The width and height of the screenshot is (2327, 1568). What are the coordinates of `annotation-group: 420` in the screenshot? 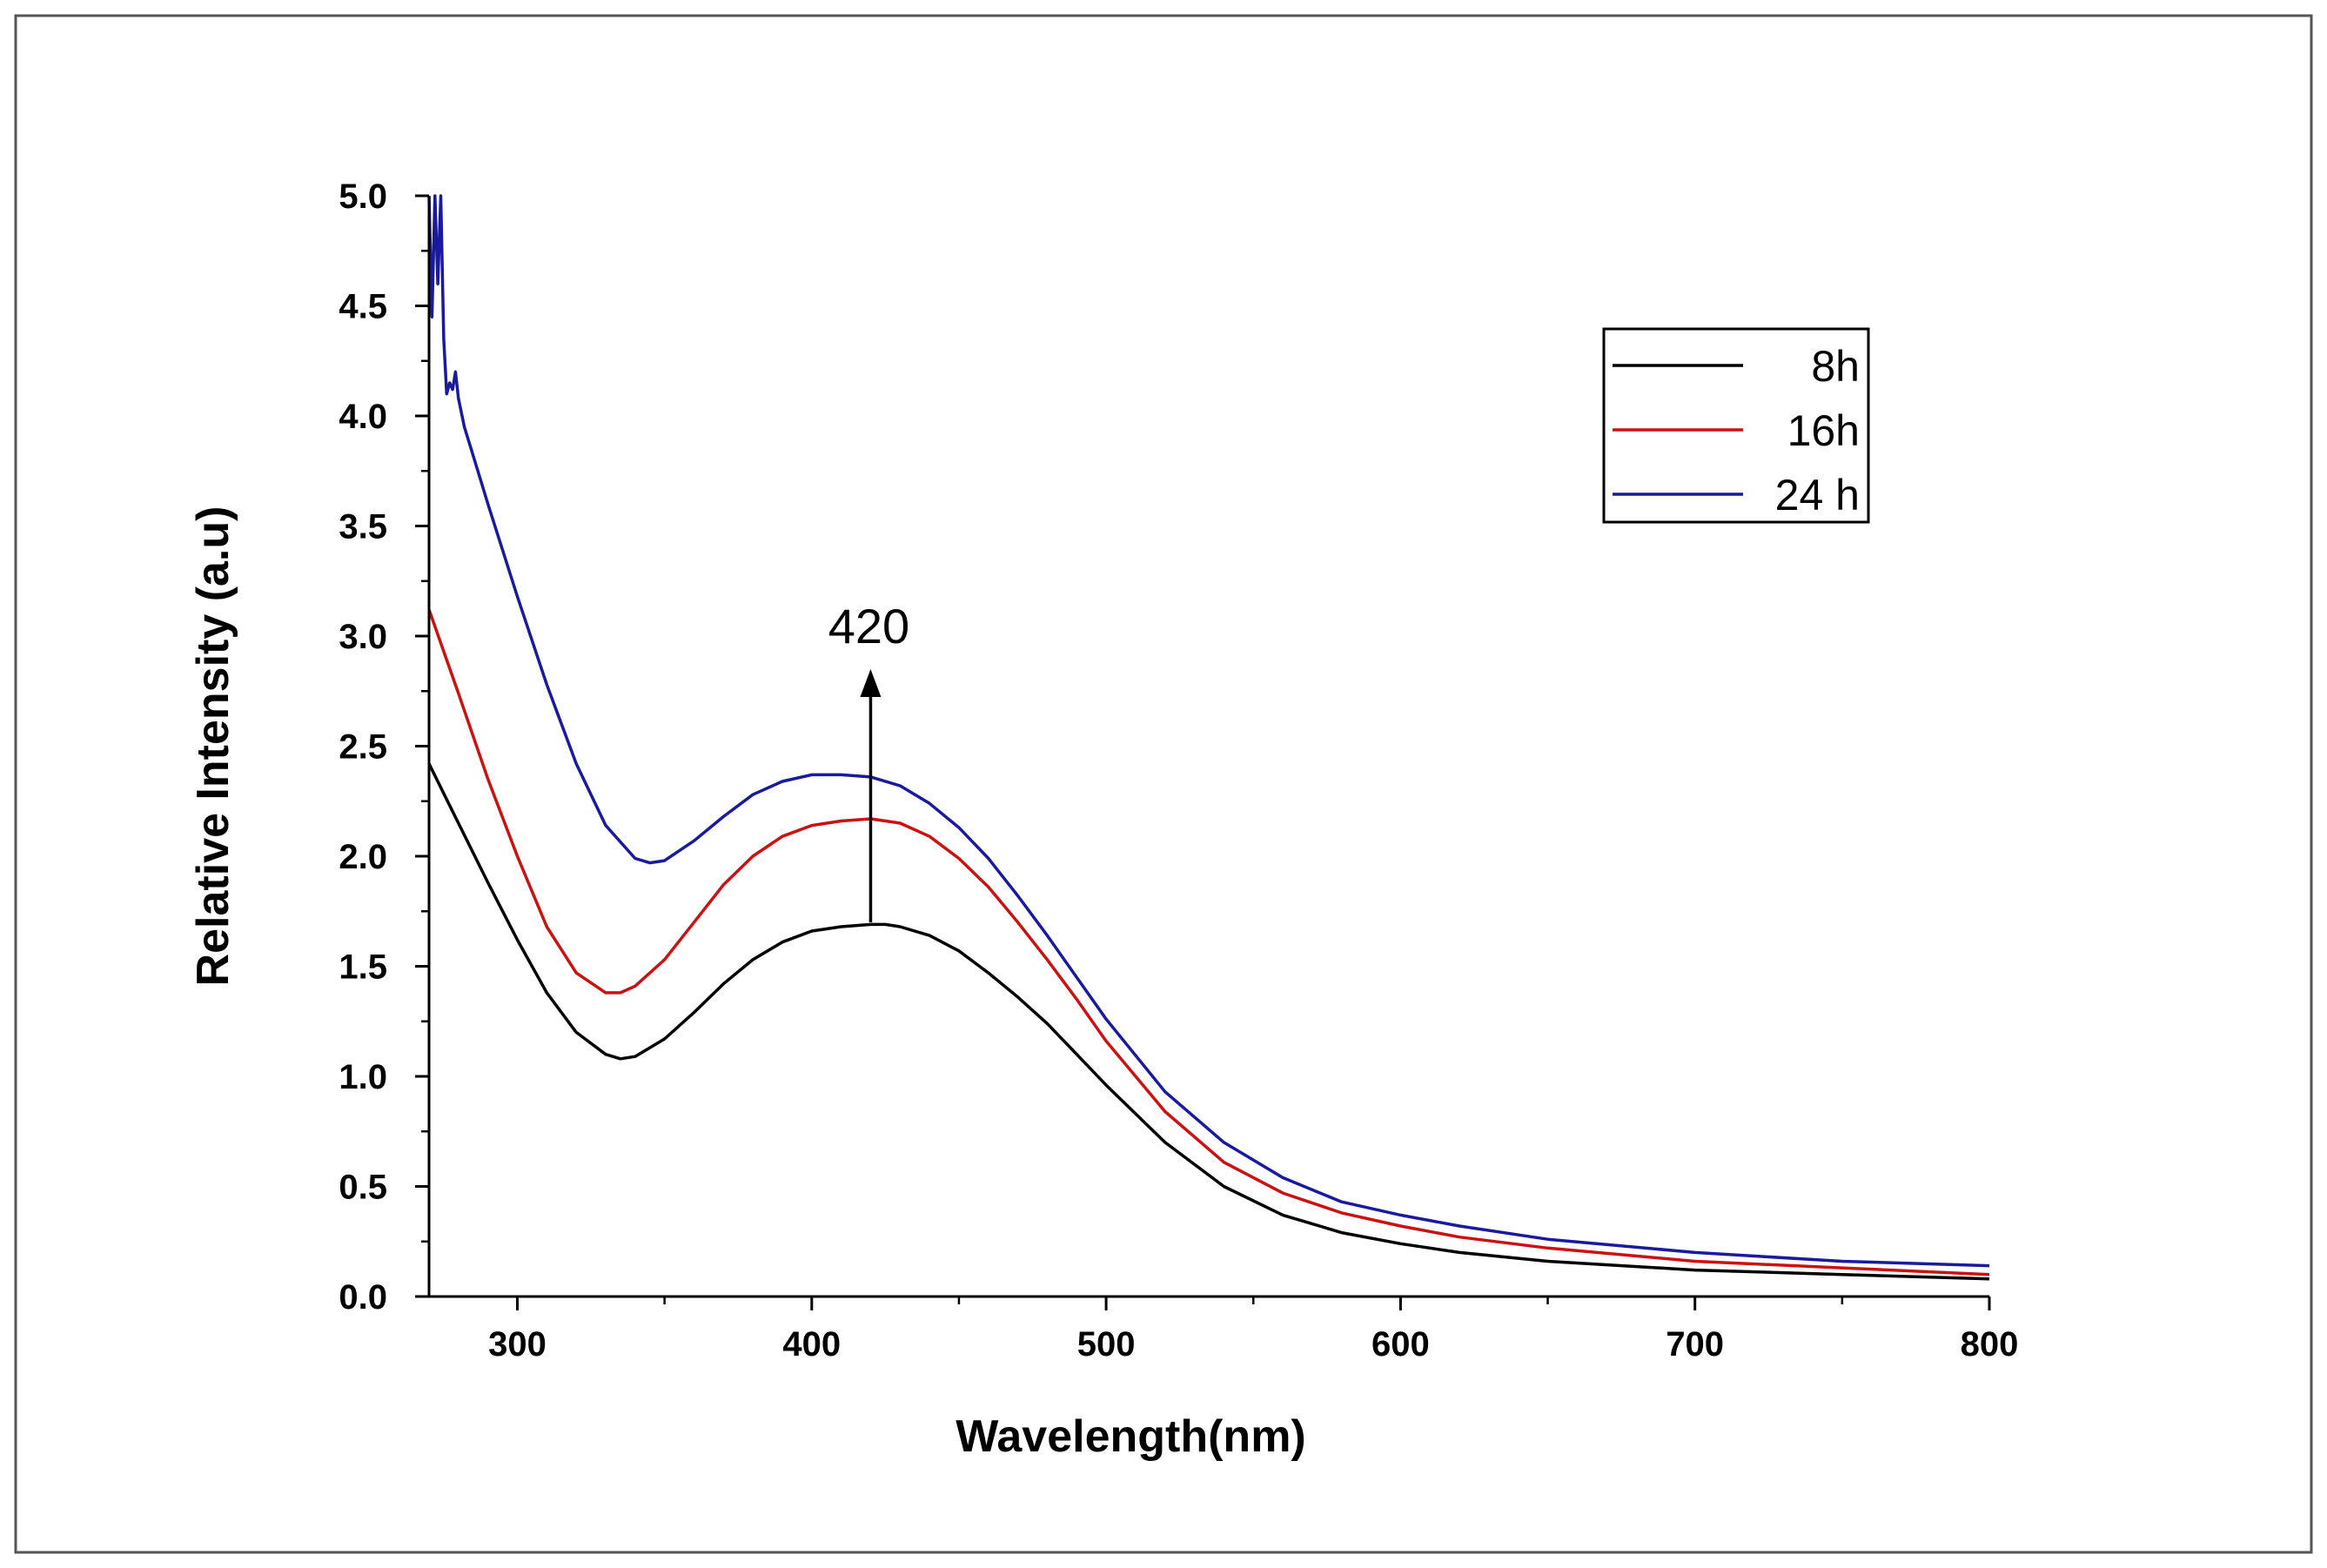 It's located at (868, 761).